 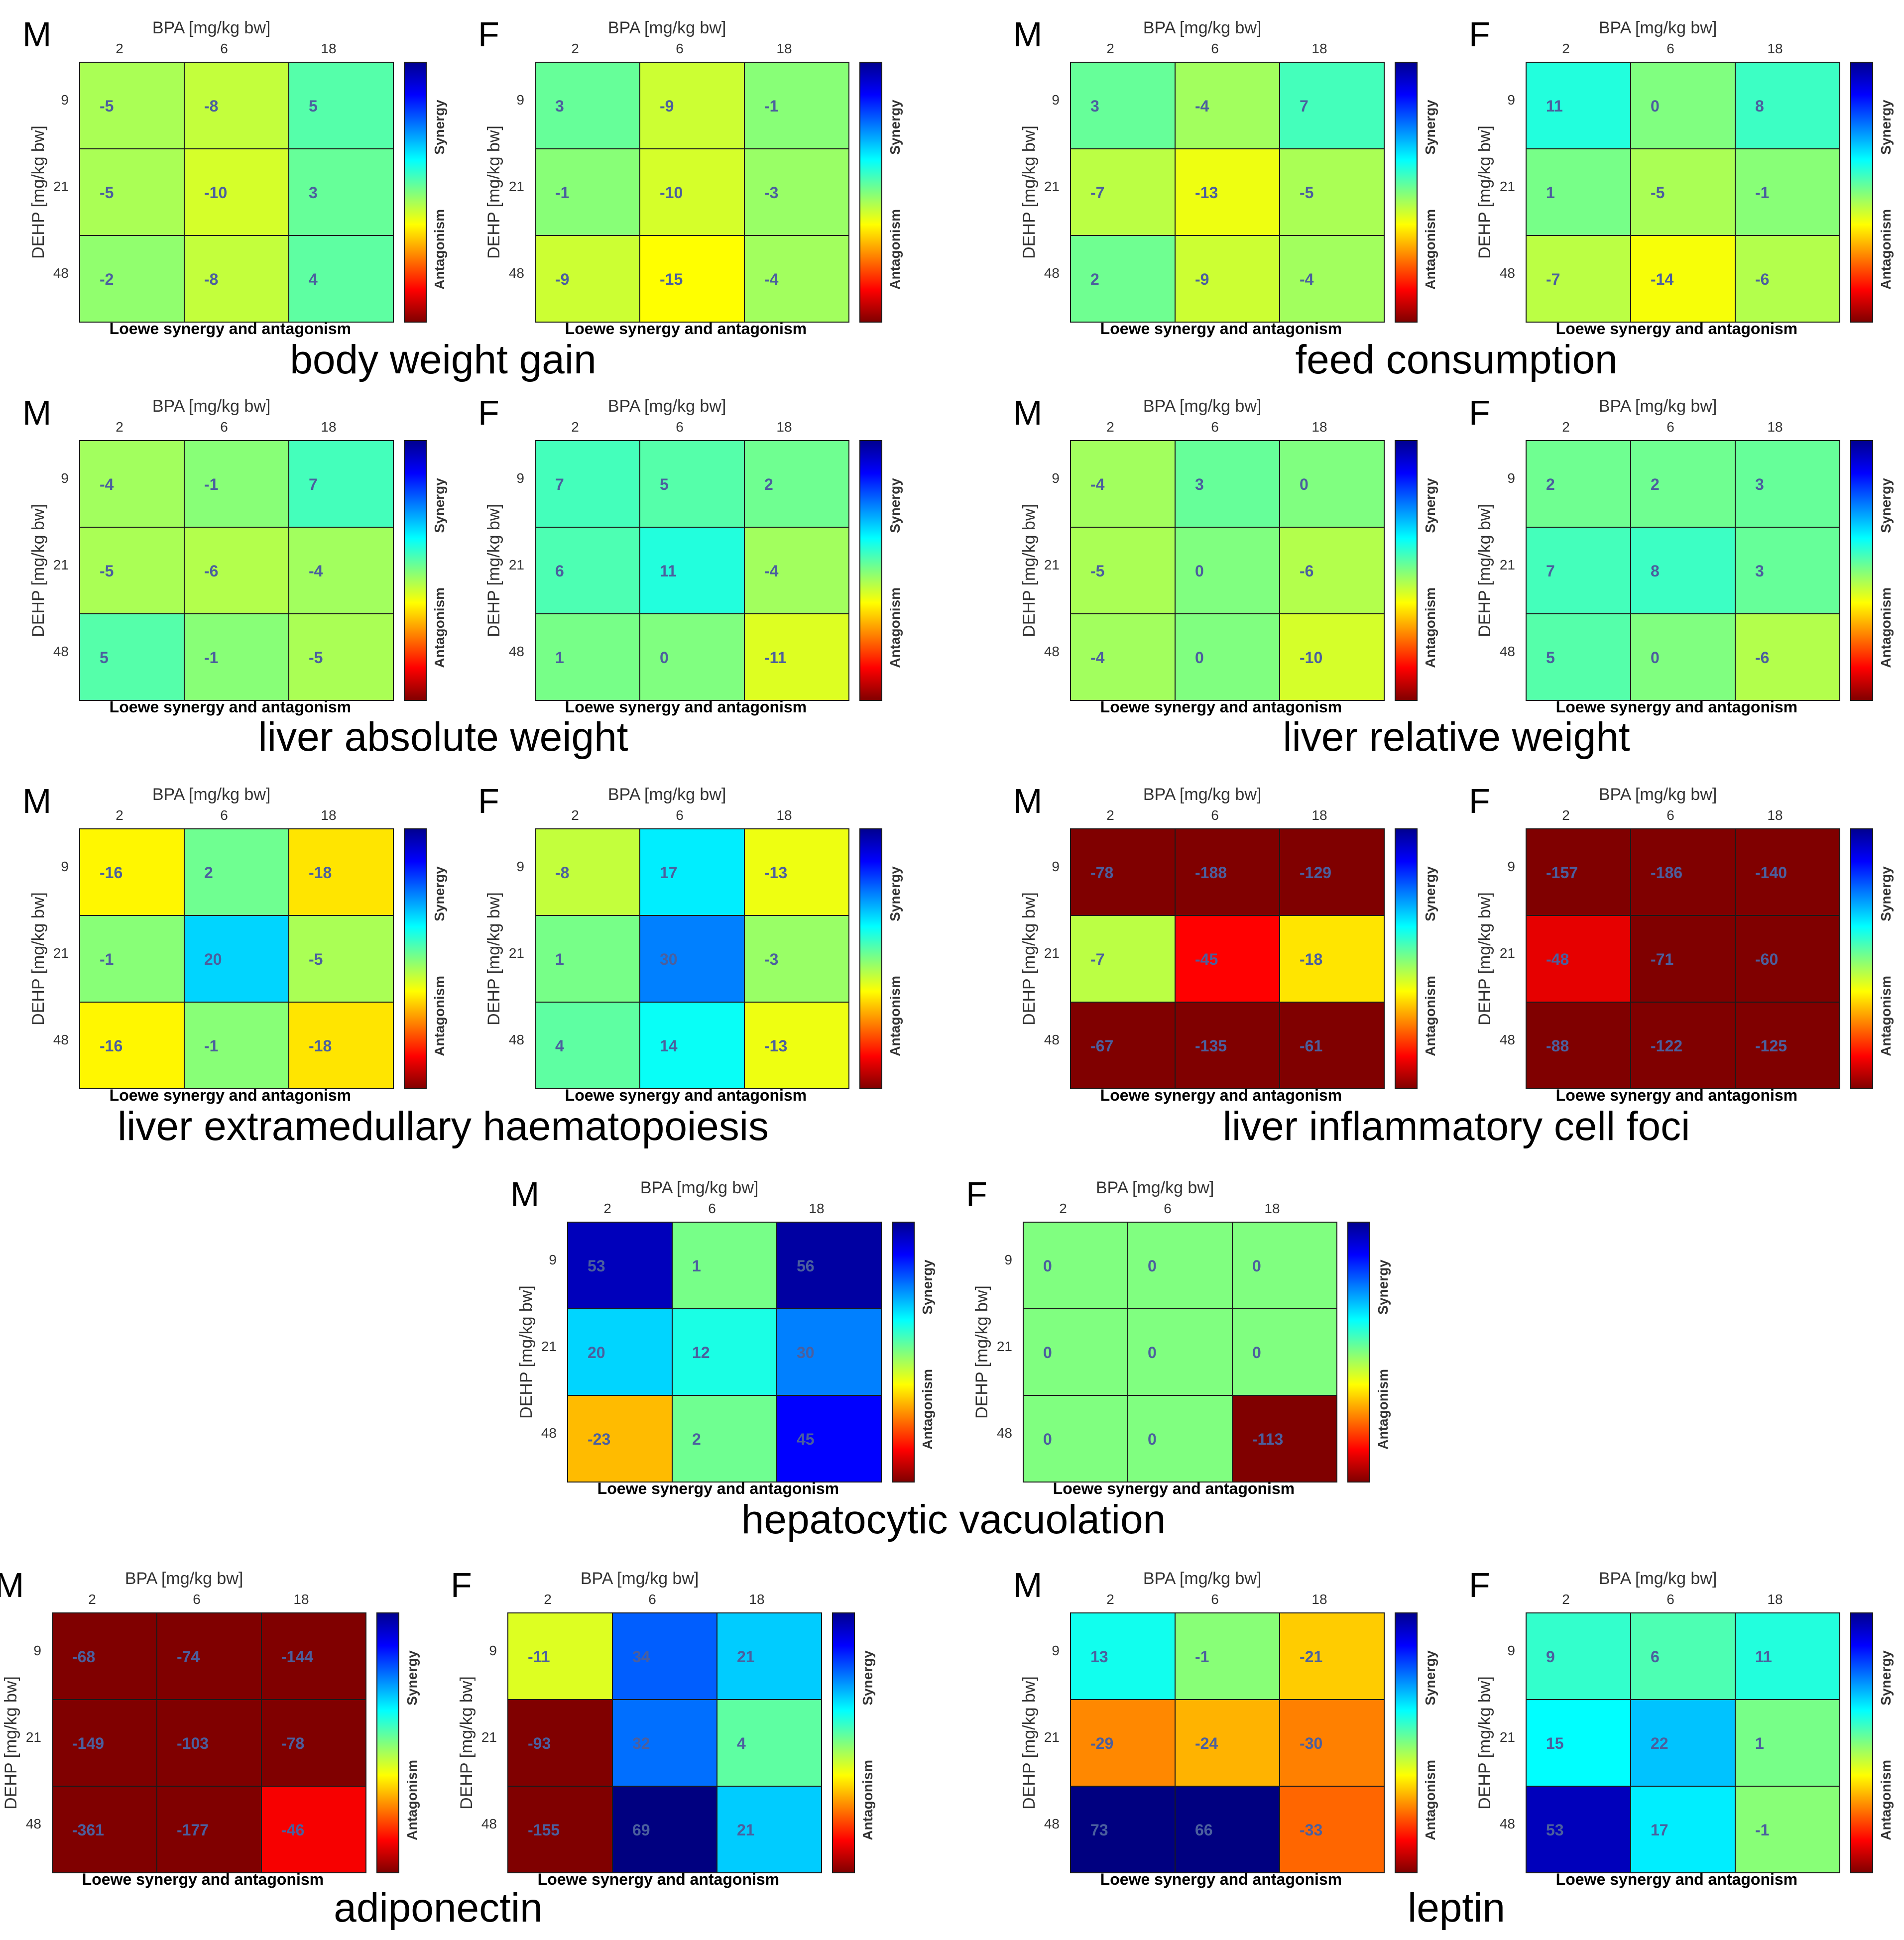 What do you see at coordinates (1101, 873) in the screenshot?
I see `cell-value: -78` at bounding box center [1101, 873].